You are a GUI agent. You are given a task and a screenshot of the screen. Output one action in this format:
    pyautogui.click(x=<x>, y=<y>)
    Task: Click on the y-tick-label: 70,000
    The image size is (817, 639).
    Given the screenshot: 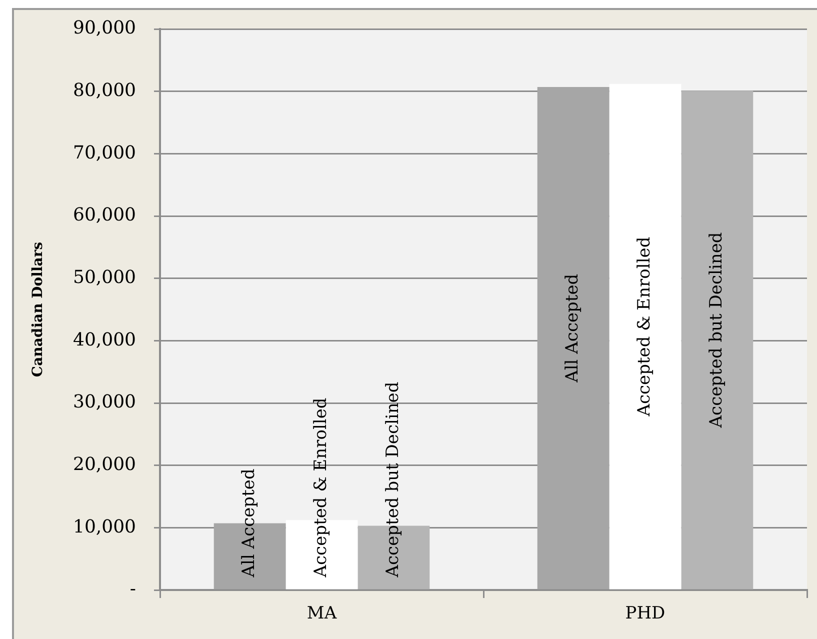 What is the action you would take?
    pyautogui.click(x=104, y=153)
    